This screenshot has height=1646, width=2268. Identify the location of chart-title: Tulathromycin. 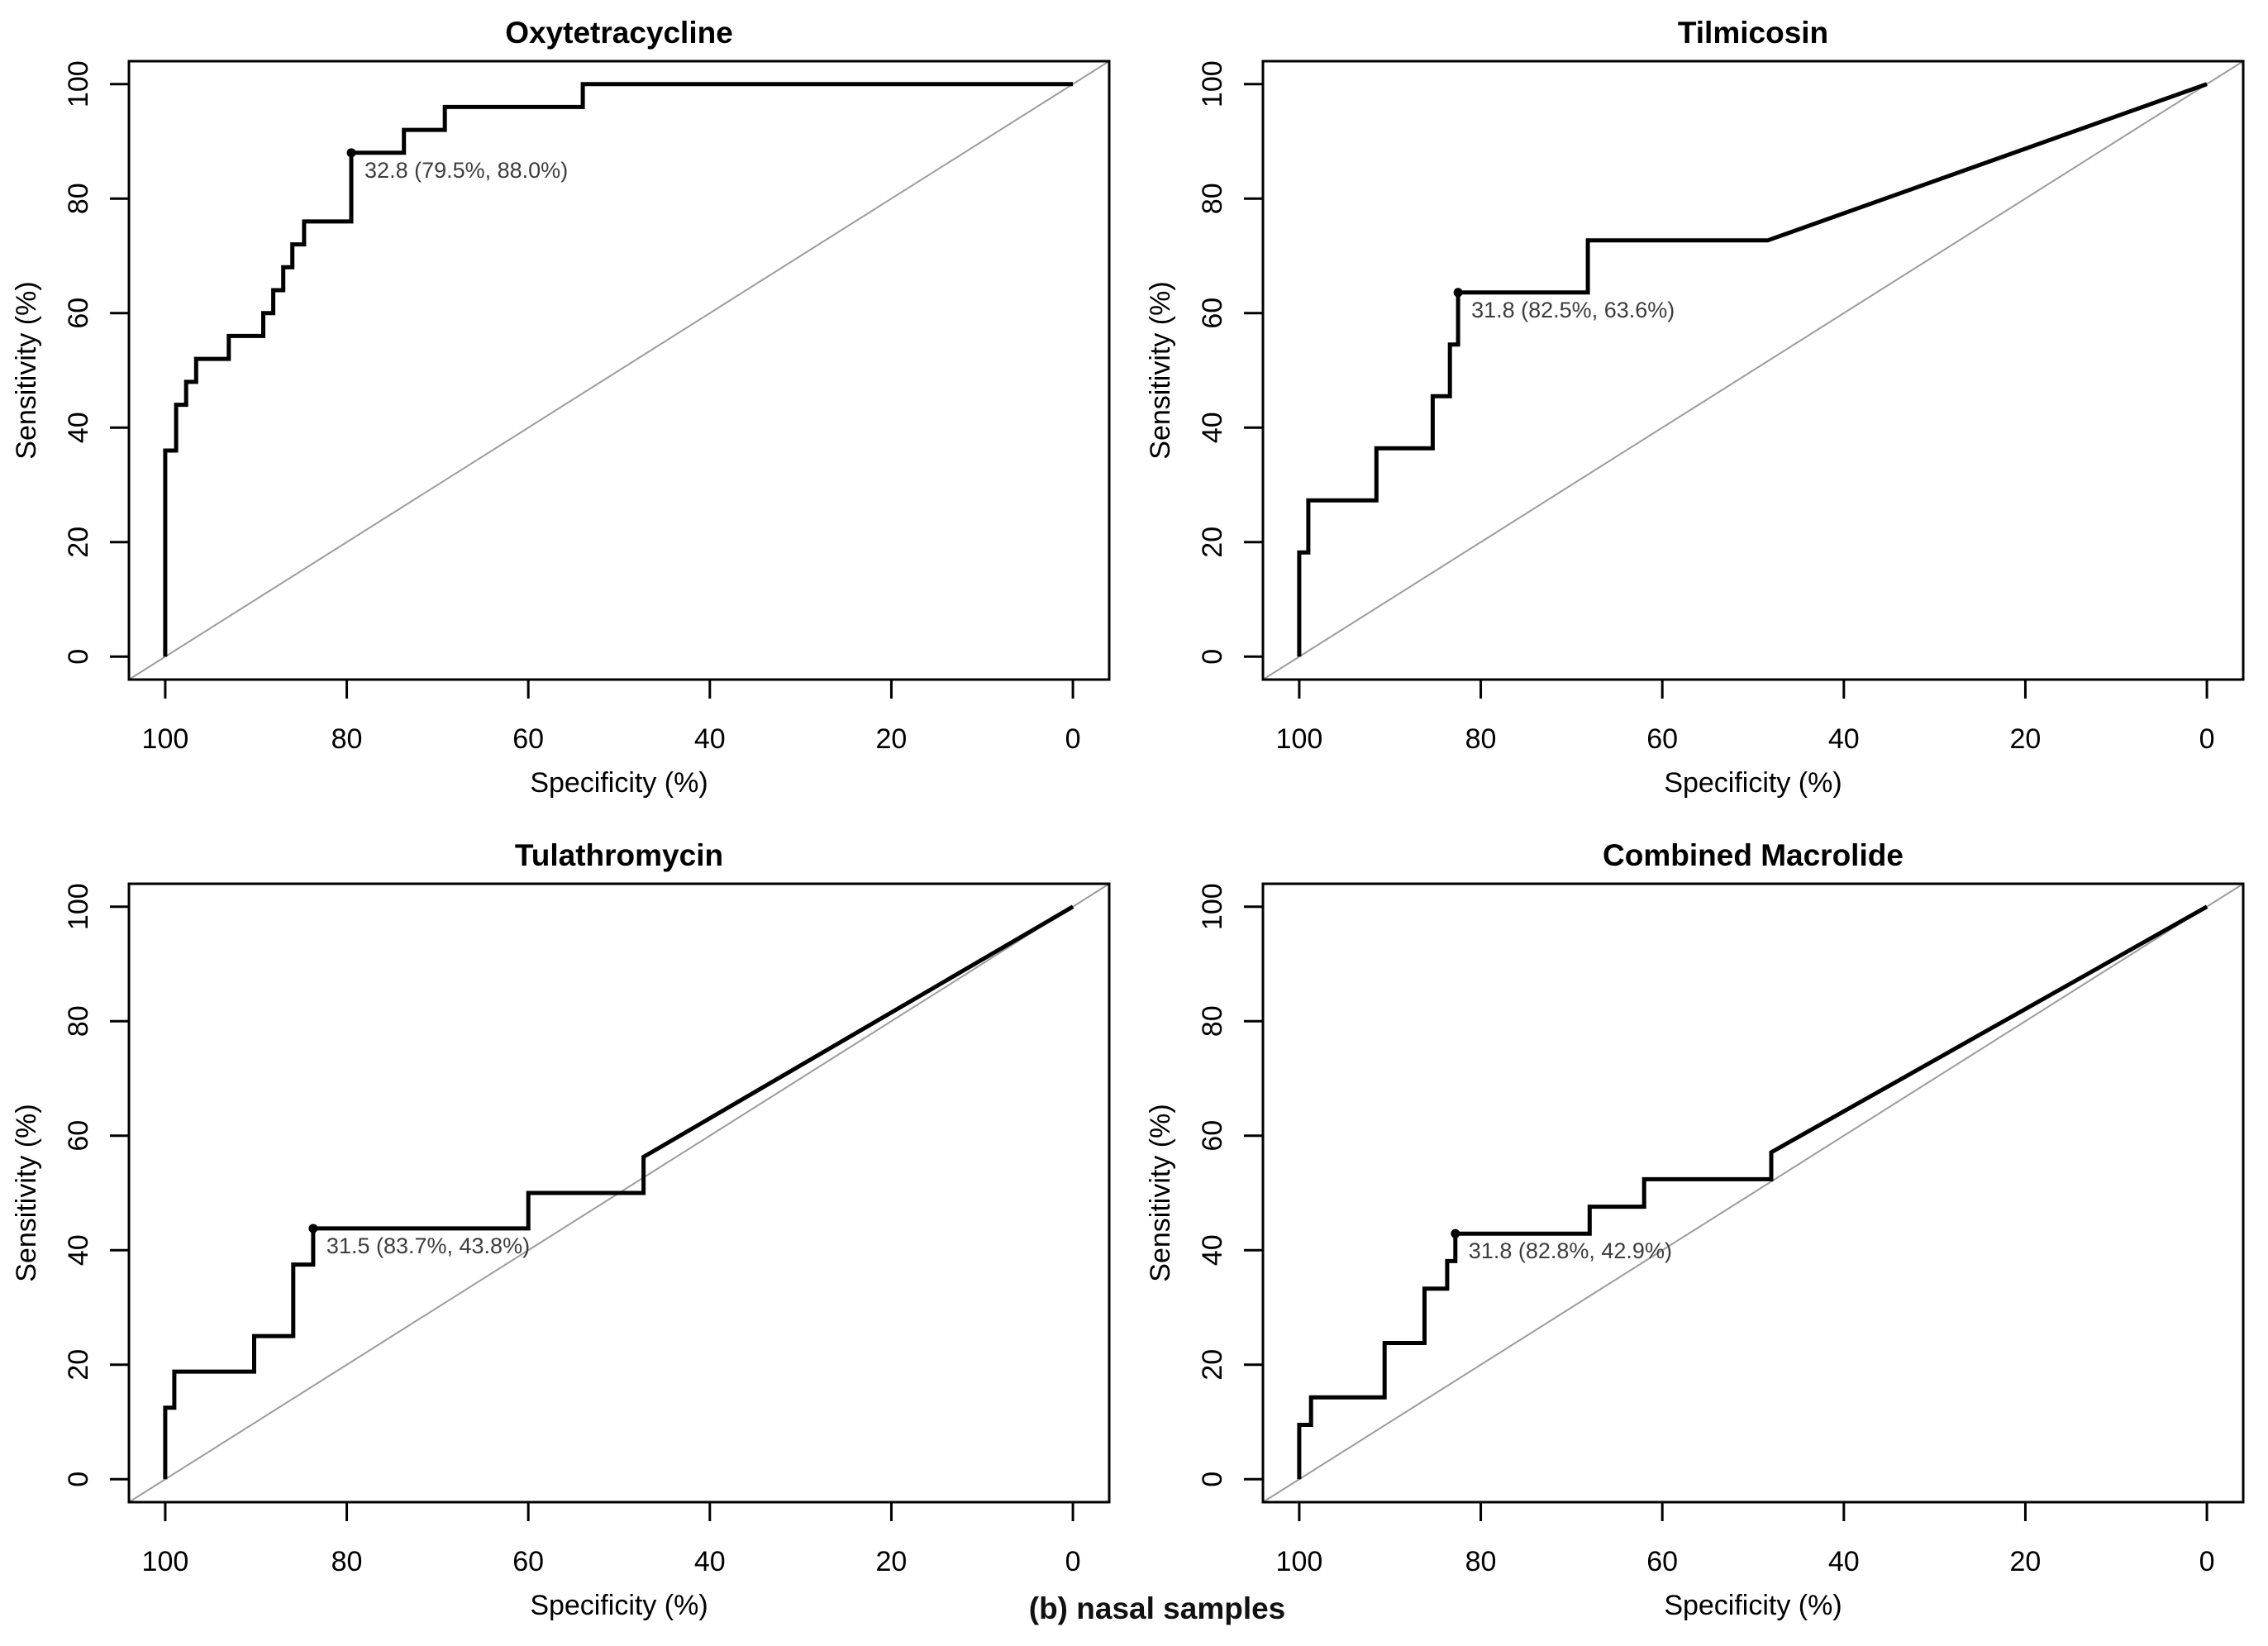
(619, 855).